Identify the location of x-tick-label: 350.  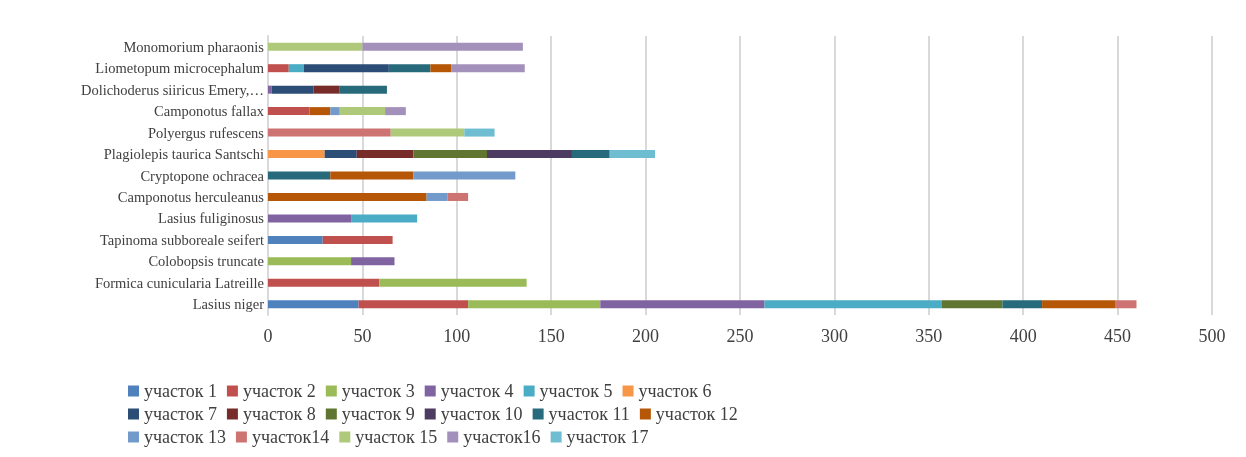
(929, 336).